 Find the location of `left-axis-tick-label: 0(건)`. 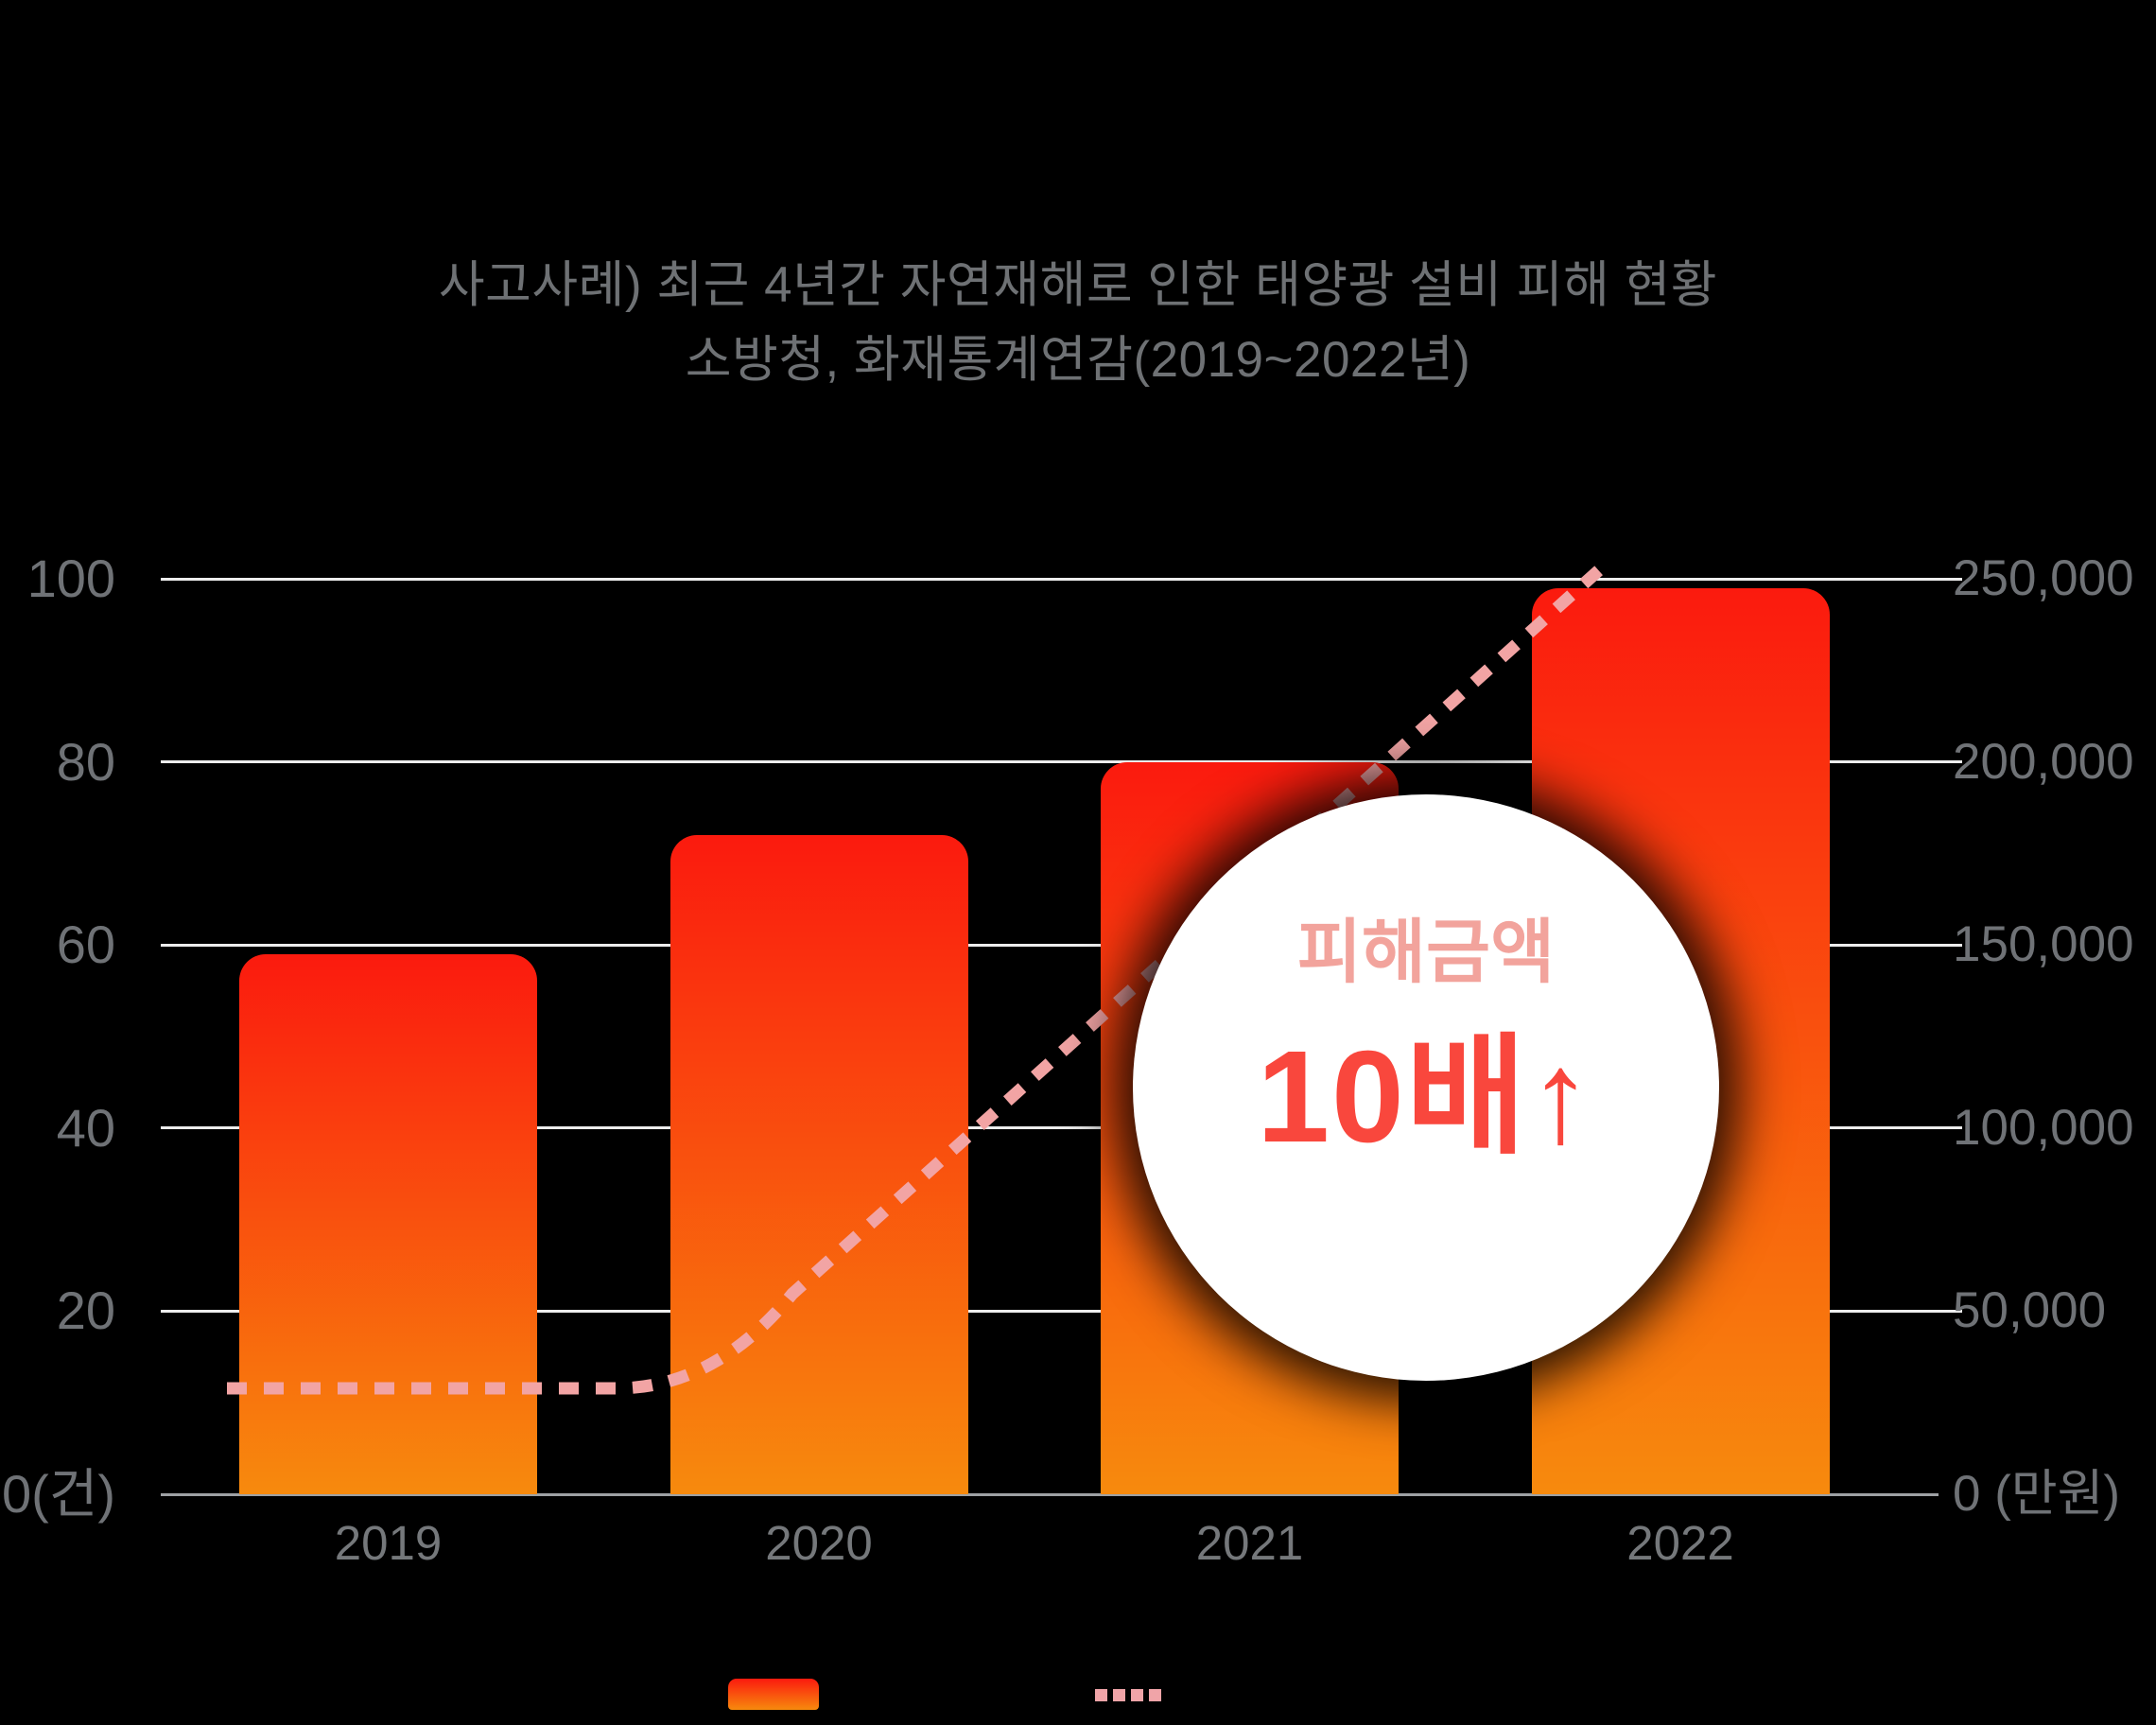

left-axis-tick-label: 0(건) is located at coordinates (59, 1494).